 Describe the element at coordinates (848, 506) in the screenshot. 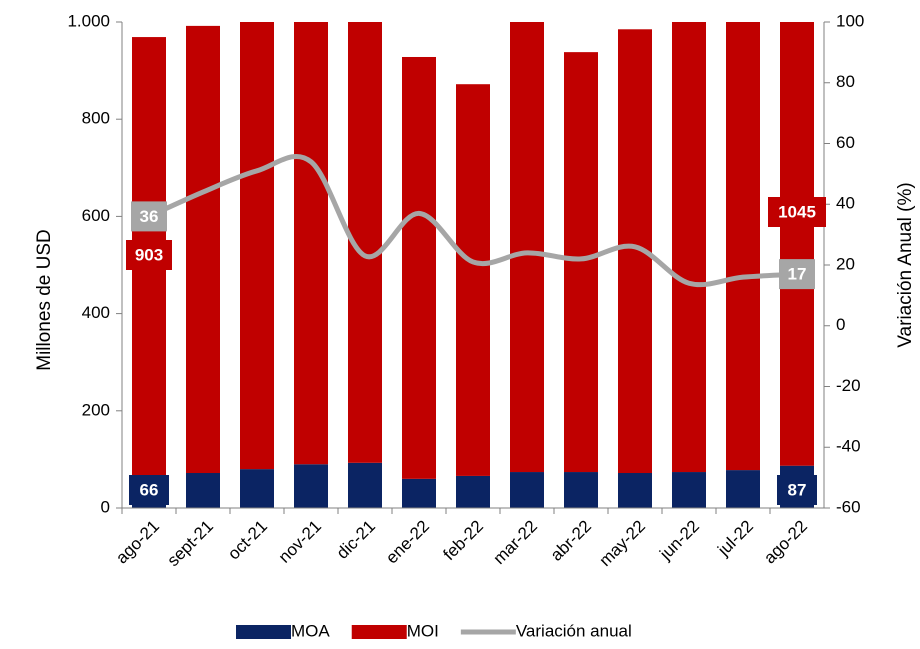

I see `y2-tick-label: -60` at that location.